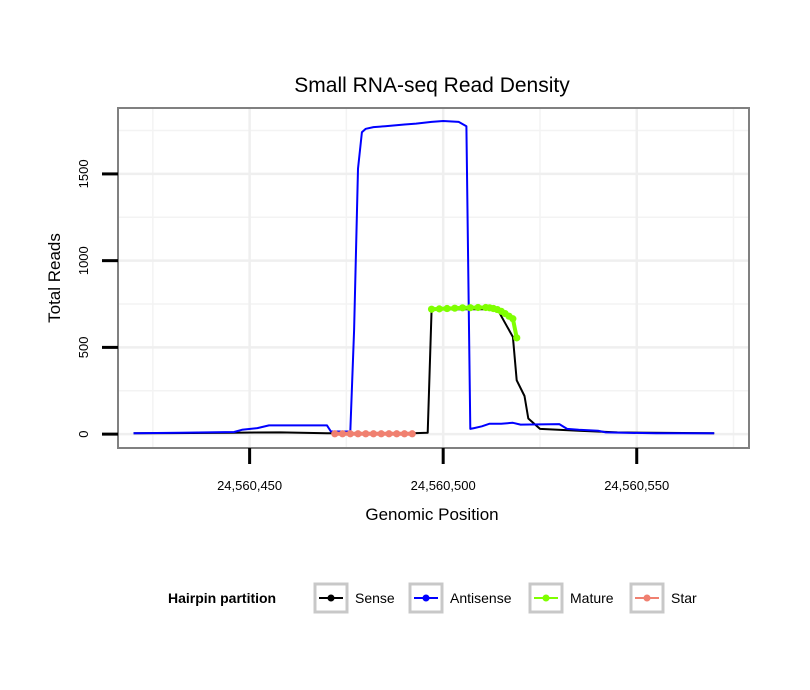 The height and width of the screenshot is (690, 810). I want to click on x-tick-label: 24,560,450, so click(249, 485).